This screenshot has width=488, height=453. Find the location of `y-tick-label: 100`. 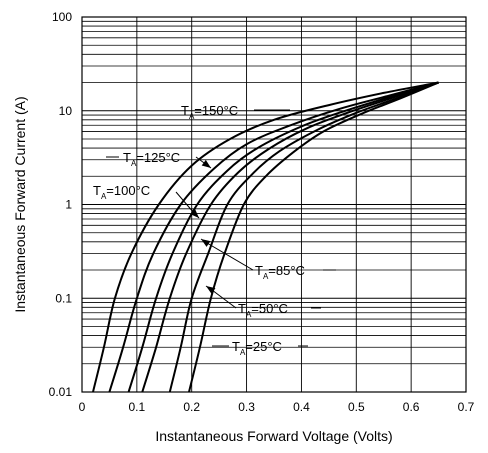

y-tick-label: 100 is located at coordinates (62, 17).